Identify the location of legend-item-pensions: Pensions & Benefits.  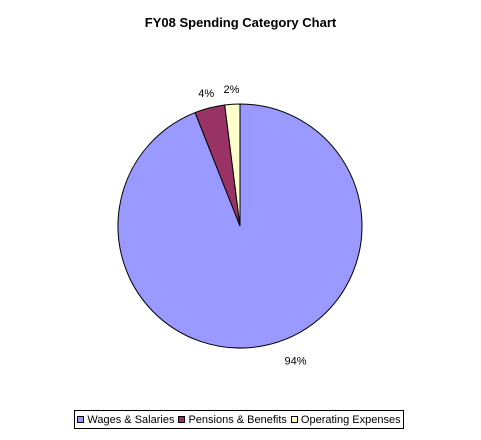
(232, 419).